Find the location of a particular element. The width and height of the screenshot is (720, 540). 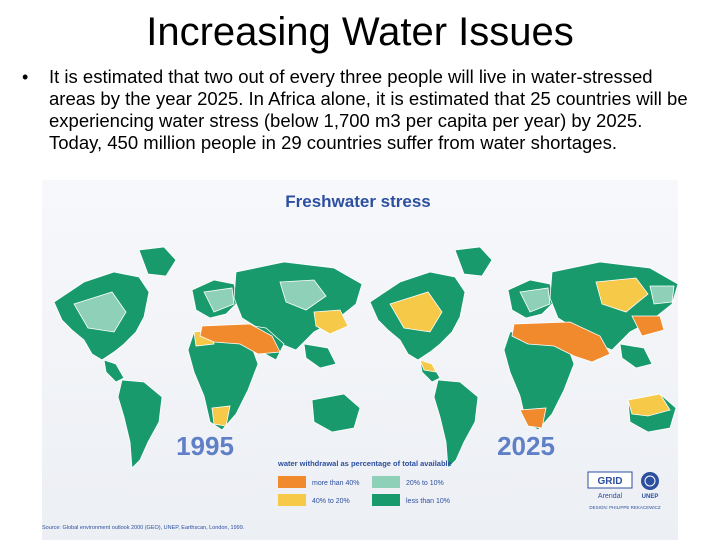

design-credit: DESIGN: PHILIPPE REKACEWICZ is located at coordinates (625, 507).